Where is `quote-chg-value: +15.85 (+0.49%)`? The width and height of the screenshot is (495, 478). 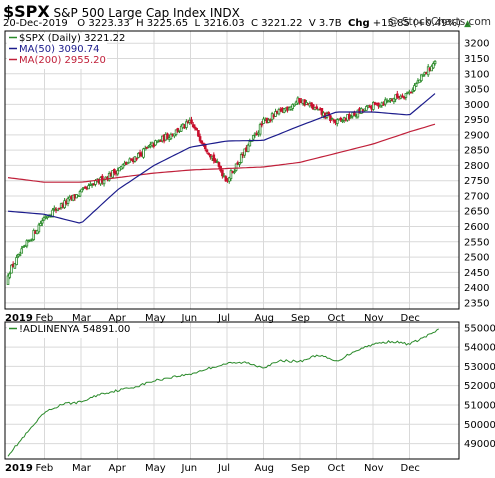 quote-chg-value: +15.85 (+0.49%) is located at coordinates (416, 23).